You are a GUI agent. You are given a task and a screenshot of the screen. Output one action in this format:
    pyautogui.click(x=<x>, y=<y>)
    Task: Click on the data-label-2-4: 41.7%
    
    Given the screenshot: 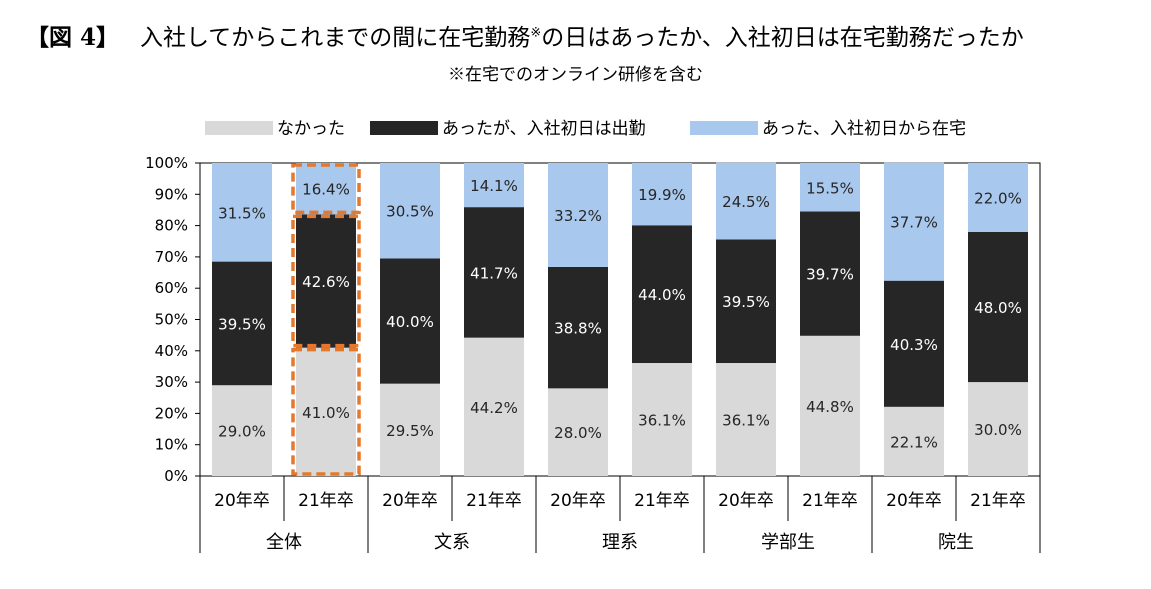 What is the action you would take?
    pyautogui.click(x=494, y=273)
    